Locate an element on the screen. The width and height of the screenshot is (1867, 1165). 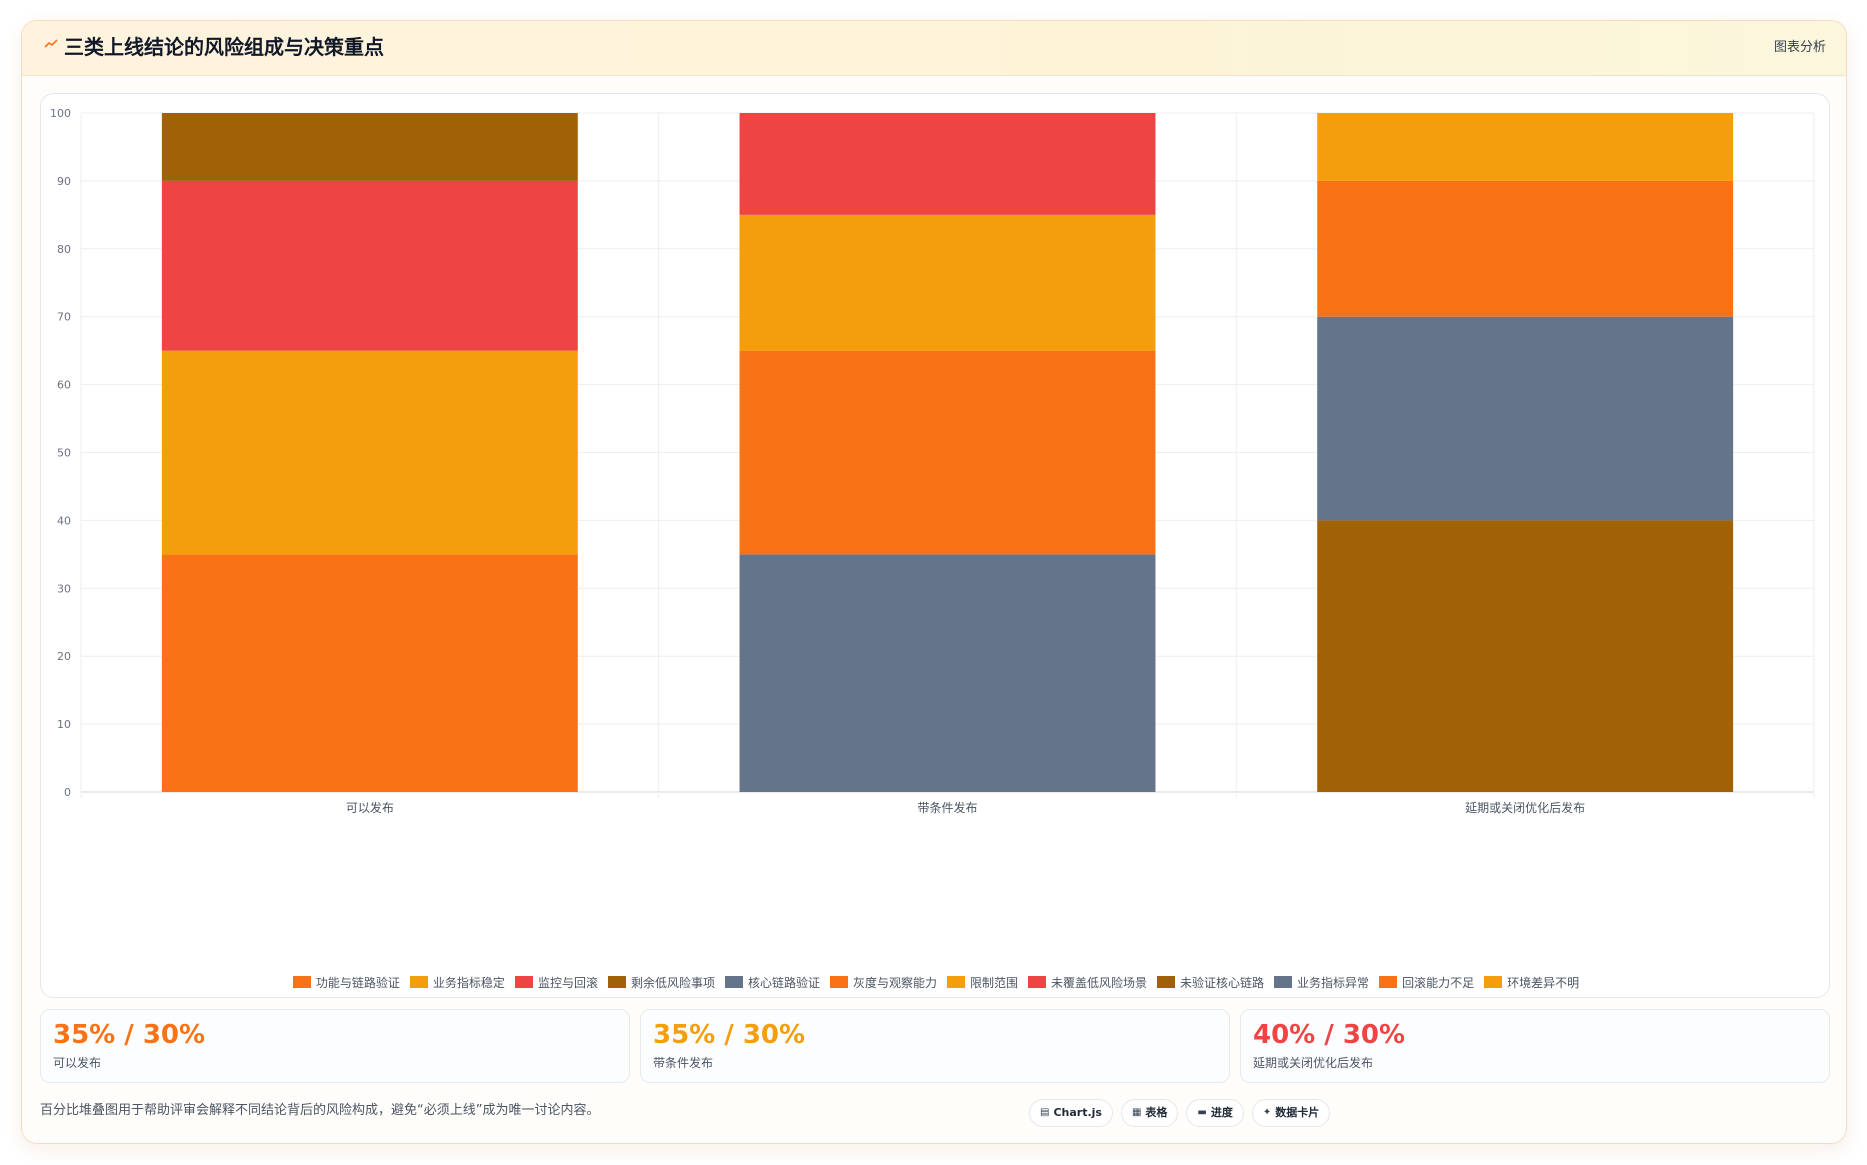
chip-label: 进度 is located at coordinates (1221, 1112).